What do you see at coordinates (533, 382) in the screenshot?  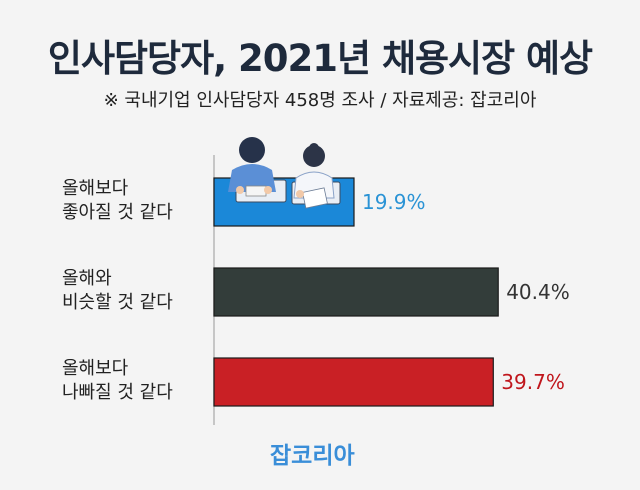 I see `value-label-3: 39.7%` at bounding box center [533, 382].